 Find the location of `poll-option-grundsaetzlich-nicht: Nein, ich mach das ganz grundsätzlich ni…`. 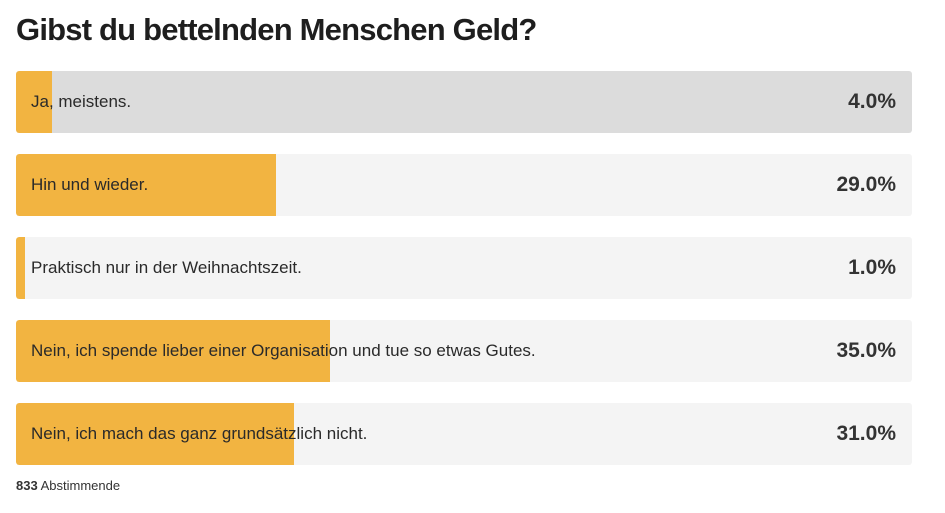

poll-option-grundsaetzlich-nicht: Nein, ich mach das ganz grundsätzlich ni… is located at coordinates (464, 434).